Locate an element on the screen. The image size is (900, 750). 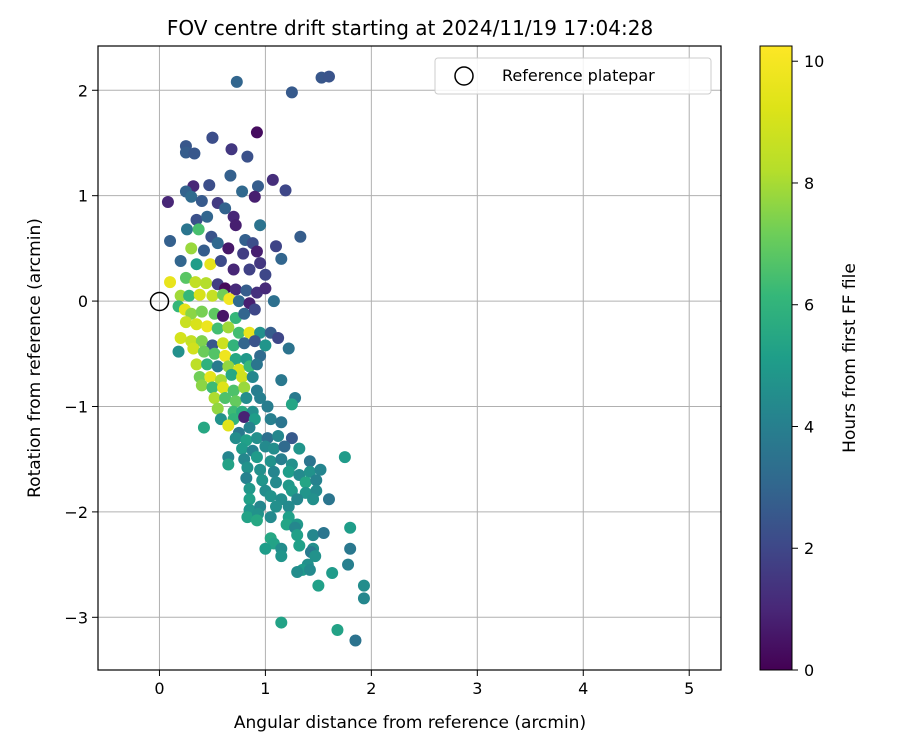
x-tick-label: 4 is located at coordinates (583, 688).